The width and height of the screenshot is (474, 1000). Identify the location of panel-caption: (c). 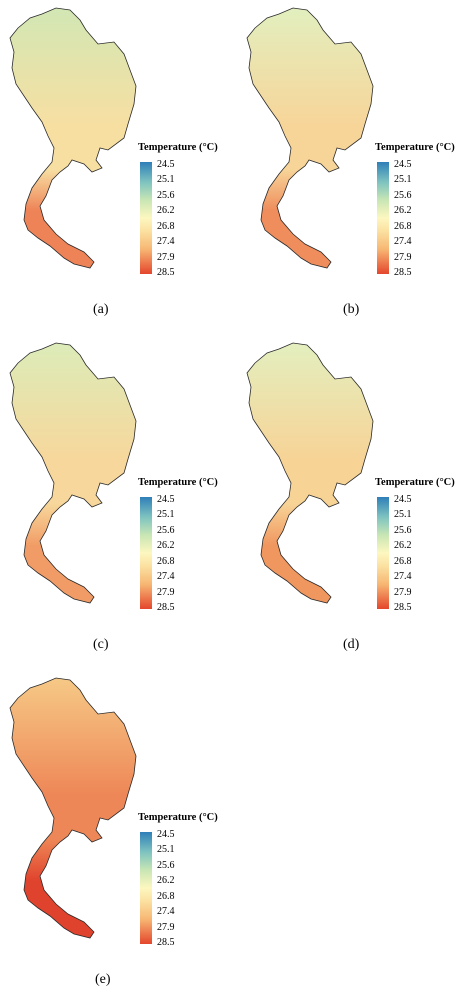
(101, 644).